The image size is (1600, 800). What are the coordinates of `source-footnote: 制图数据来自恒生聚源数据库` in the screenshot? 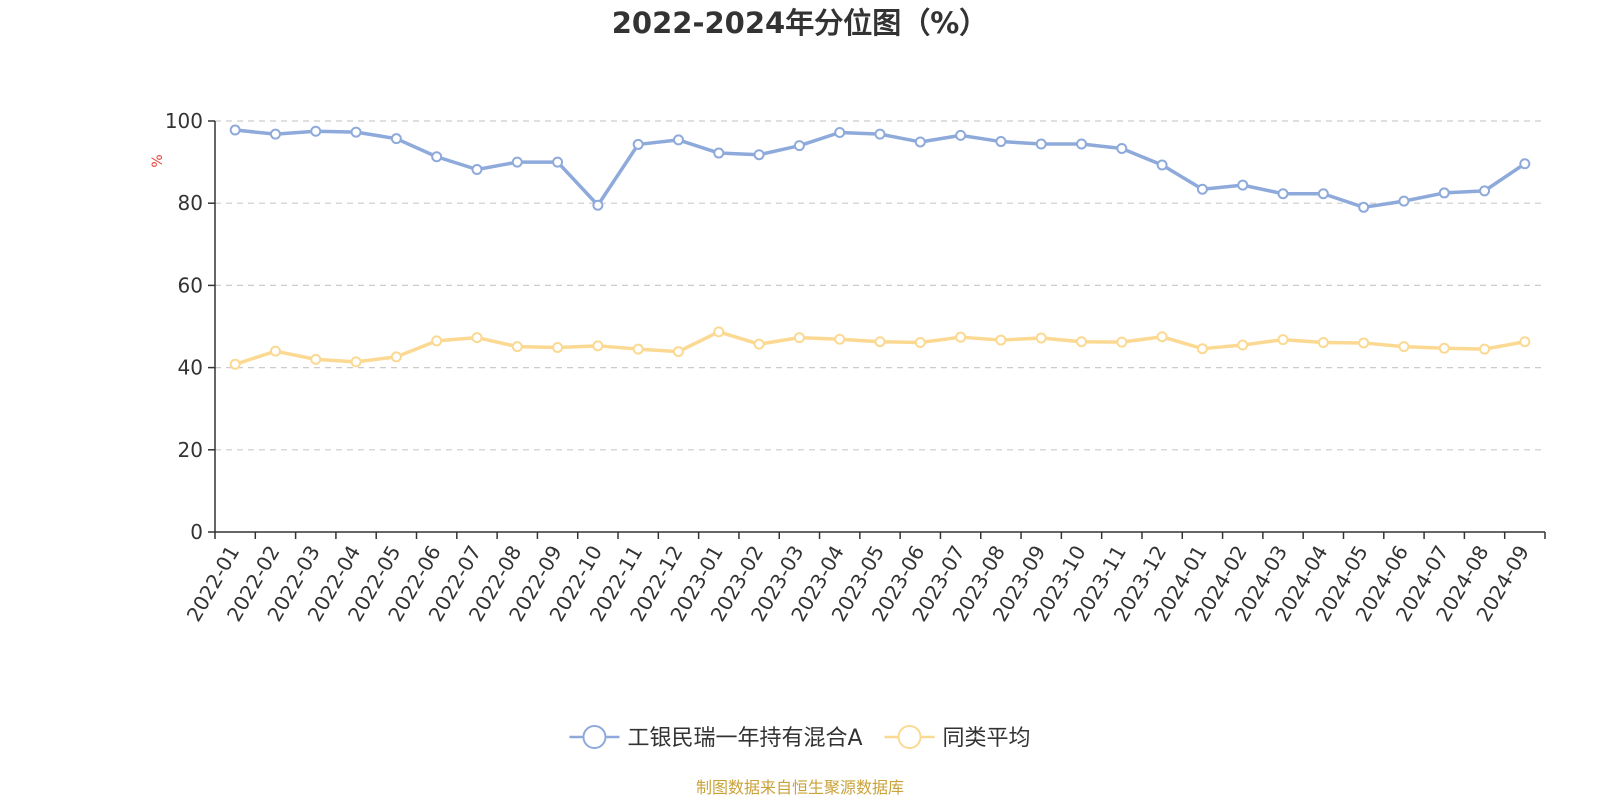 It's located at (800, 787).